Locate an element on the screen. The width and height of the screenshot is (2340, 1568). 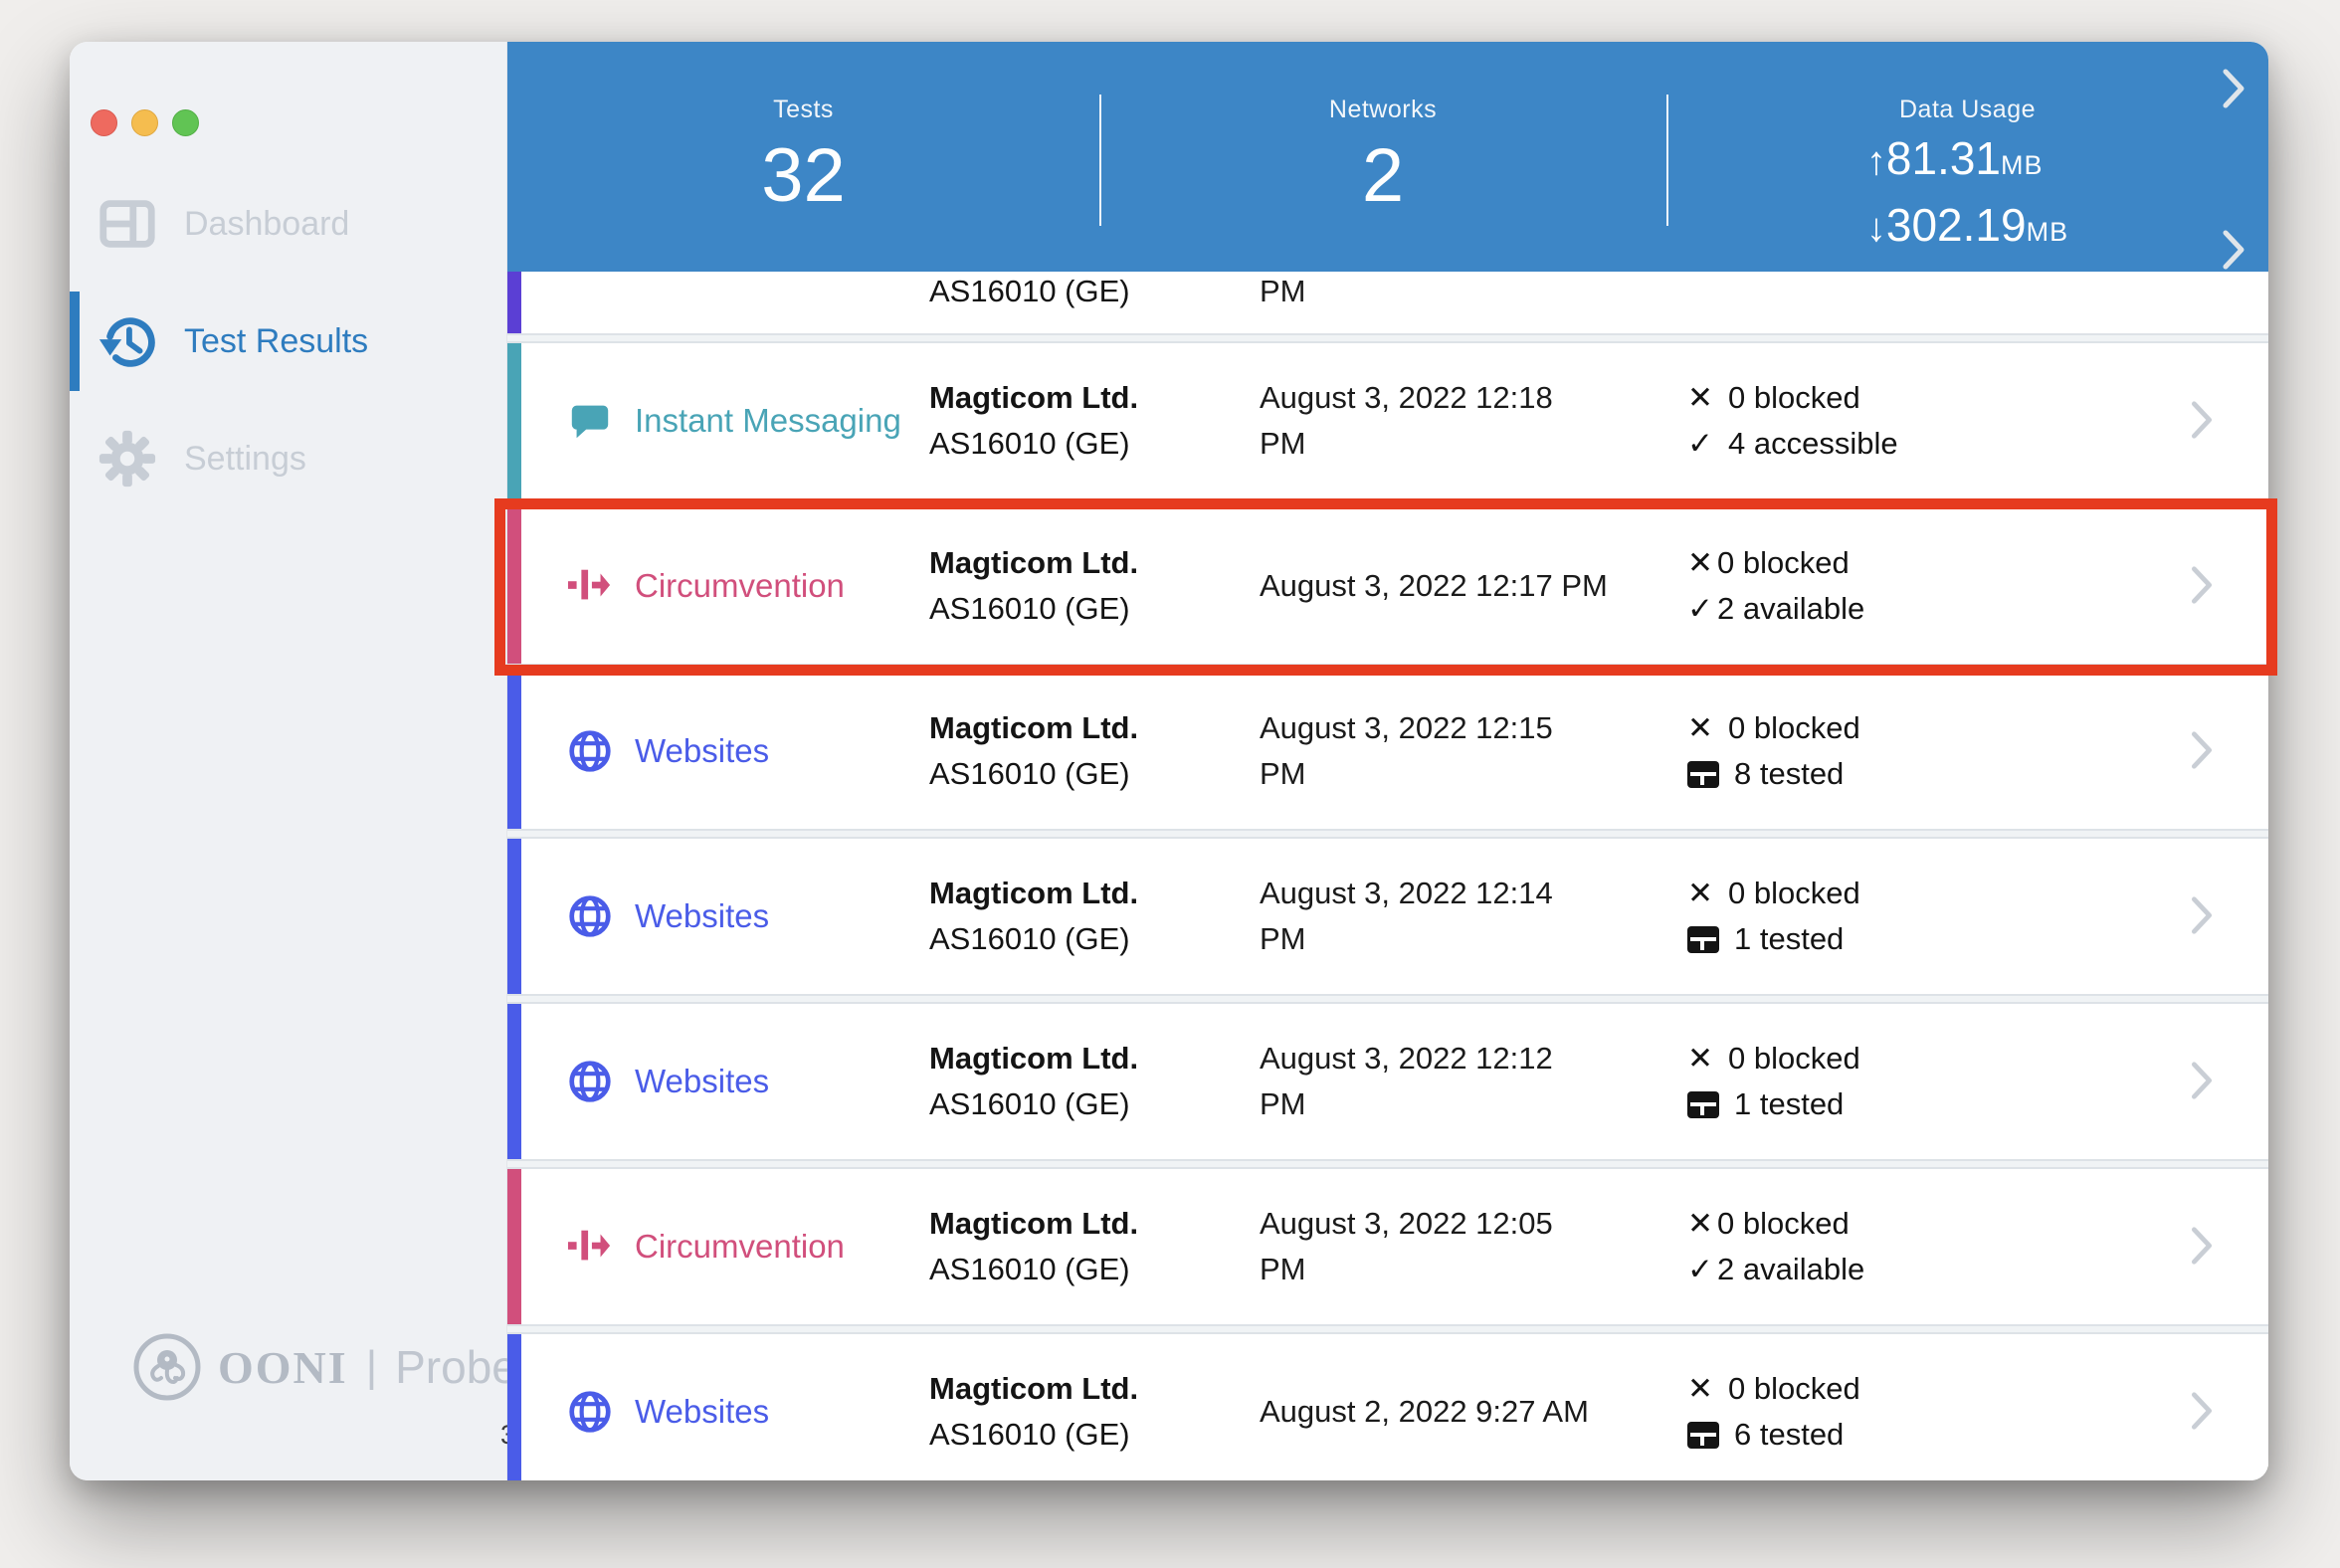
result-date: August 3, 2022 12:05 is located at coordinates (1407, 1223).